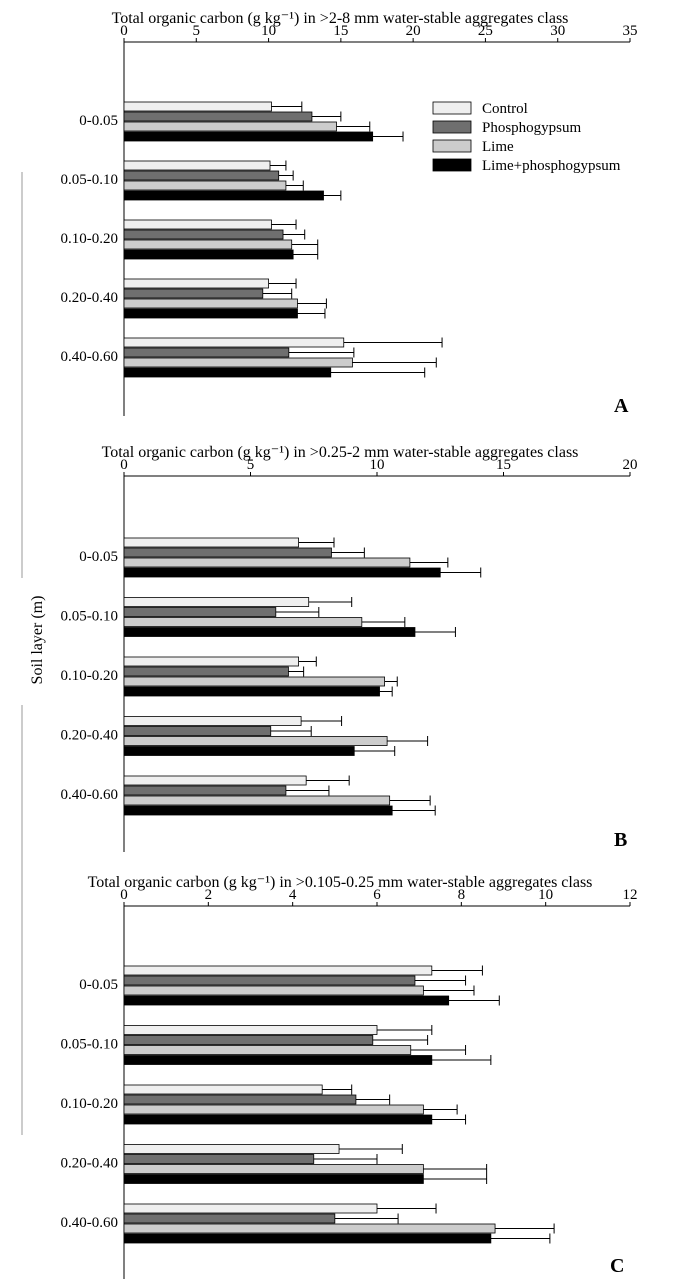 Image resolution: width=681 pixels, height=1279 pixels. Describe the element at coordinates (340, 31) in the screenshot. I see `x-tick-label: 15` at that location.